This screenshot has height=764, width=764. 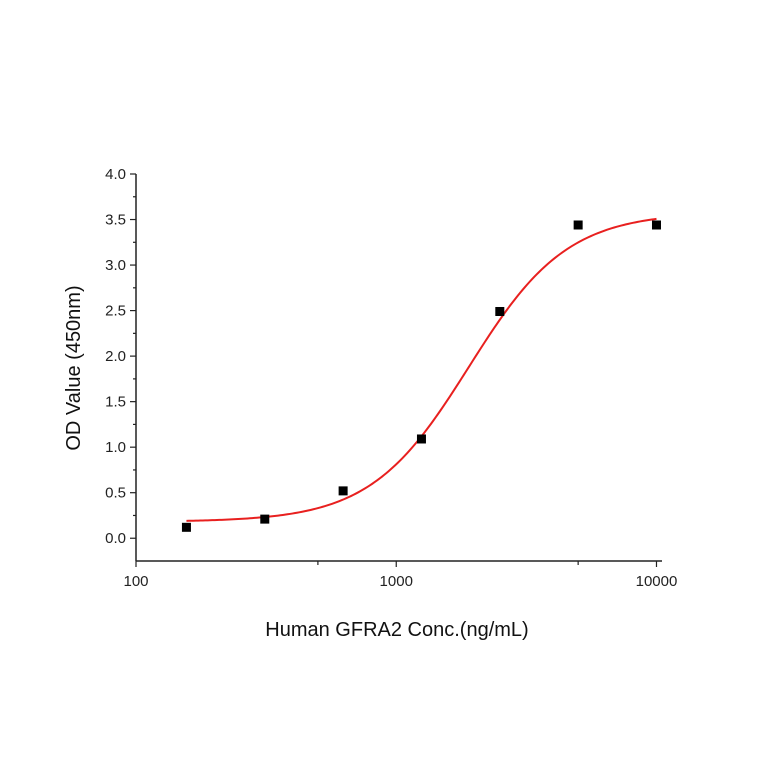 What do you see at coordinates (396, 581) in the screenshot?
I see `x-tick-label: 1000` at bounding box center [396, 581].